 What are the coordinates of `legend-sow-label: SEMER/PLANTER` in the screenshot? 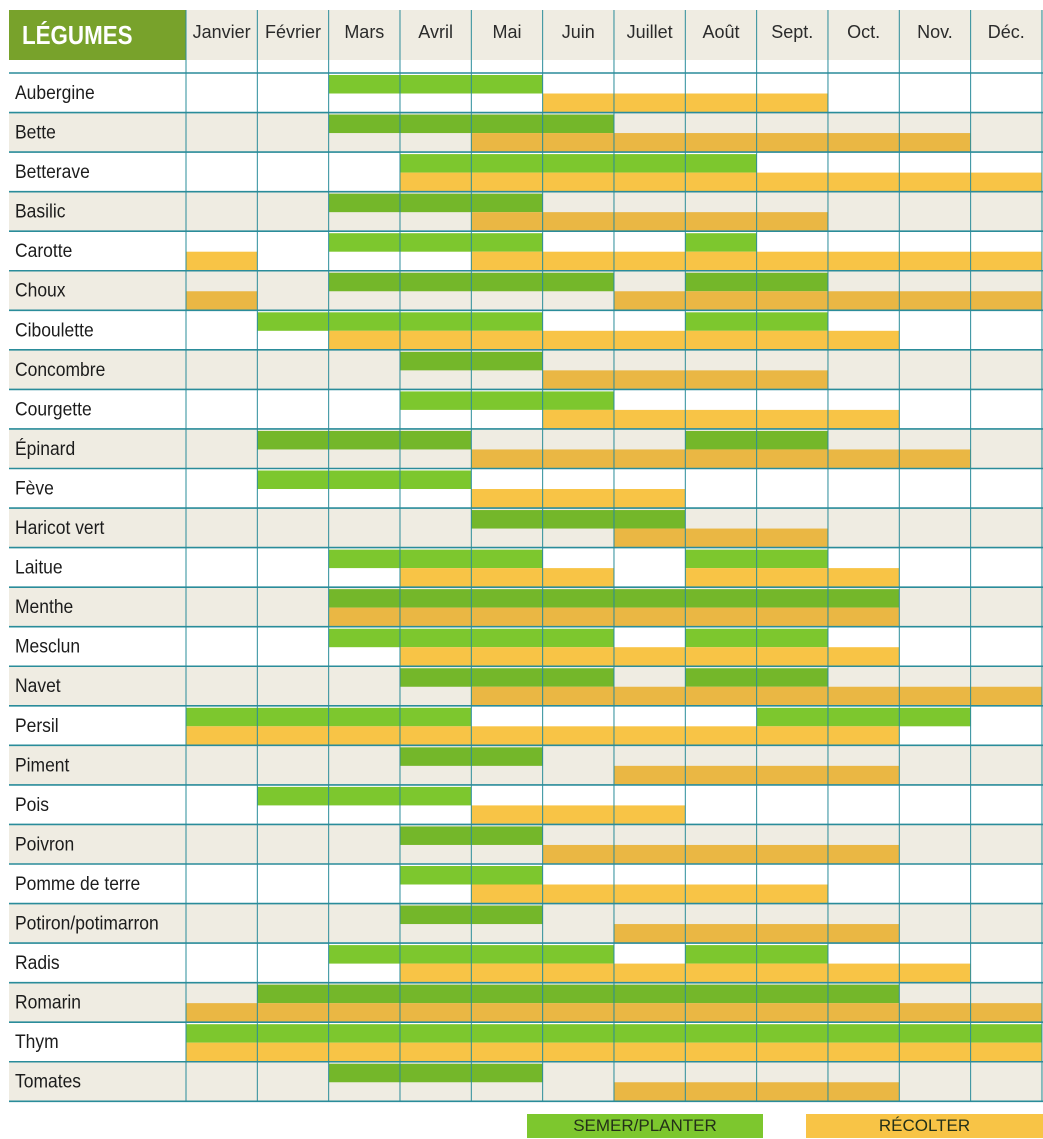 It's located at (645, 1125).